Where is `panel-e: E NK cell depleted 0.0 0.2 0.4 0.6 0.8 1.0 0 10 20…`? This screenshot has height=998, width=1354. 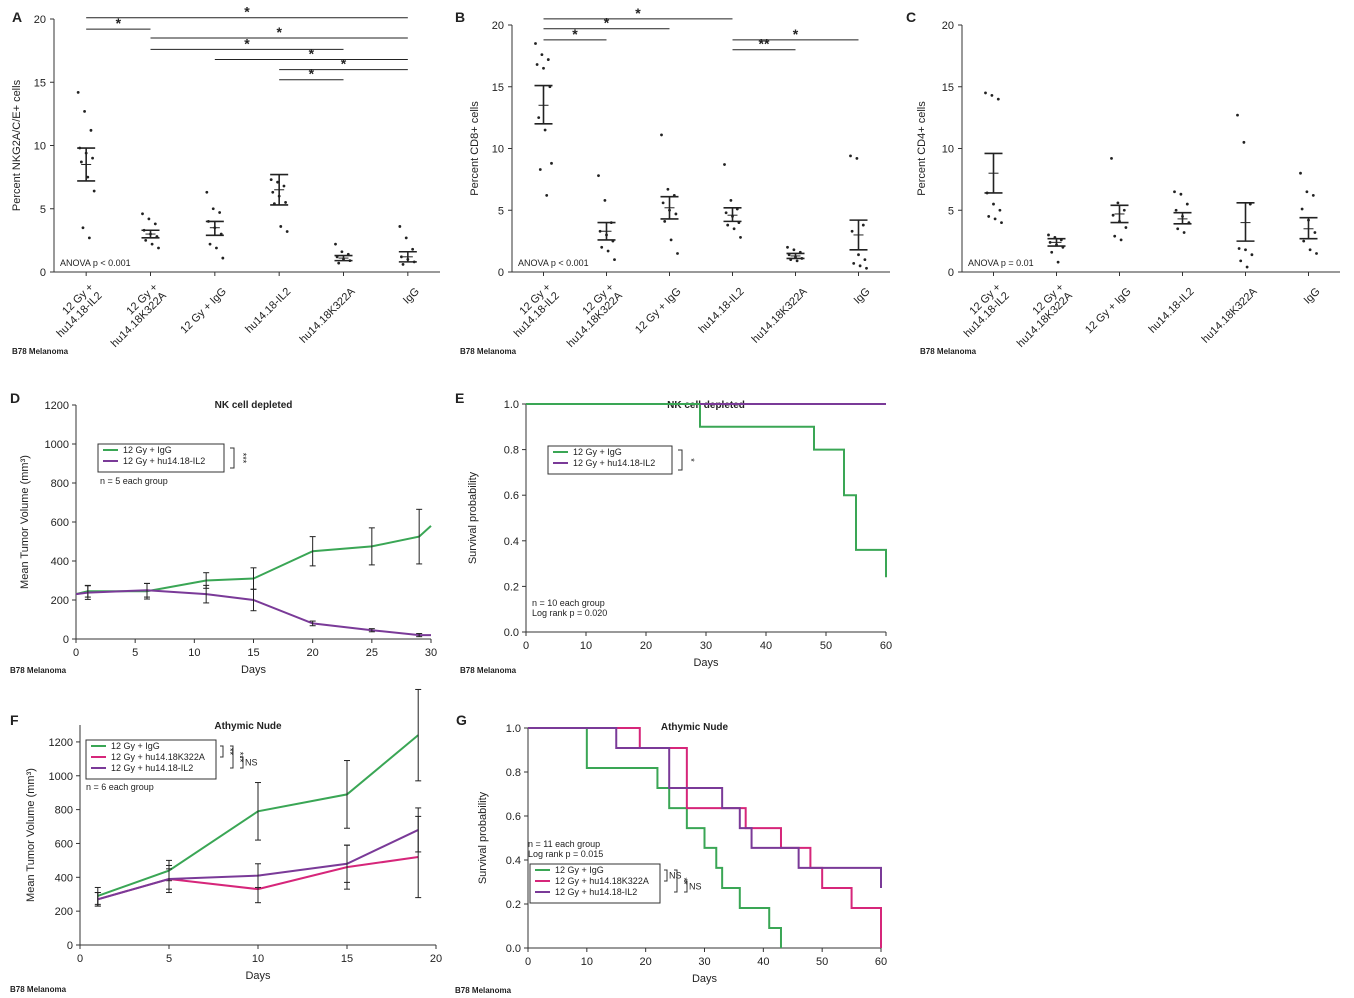
panel-e: E NK cell depleted 0.0 0.2 0.4 0.6 0.8 1.0 0 10 20… is located at coordinates (673, 532).